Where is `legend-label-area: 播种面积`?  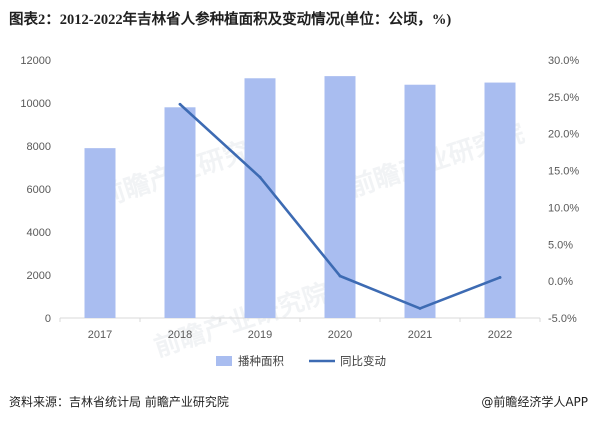
legend-label-area: 播种面积 is located at coordinates (261, 361).